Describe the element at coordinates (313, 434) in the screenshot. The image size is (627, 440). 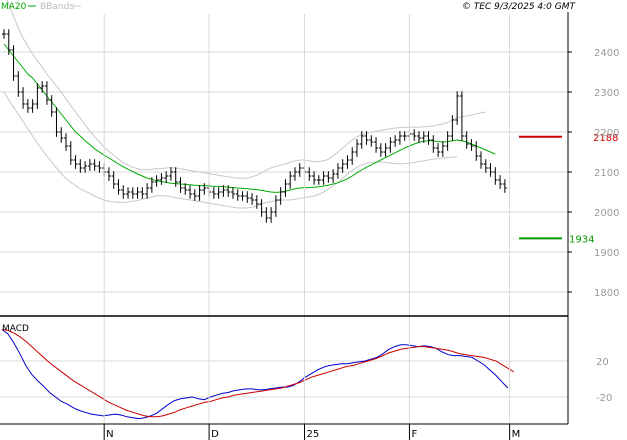
I see `date-tick-label: 25` at that location.